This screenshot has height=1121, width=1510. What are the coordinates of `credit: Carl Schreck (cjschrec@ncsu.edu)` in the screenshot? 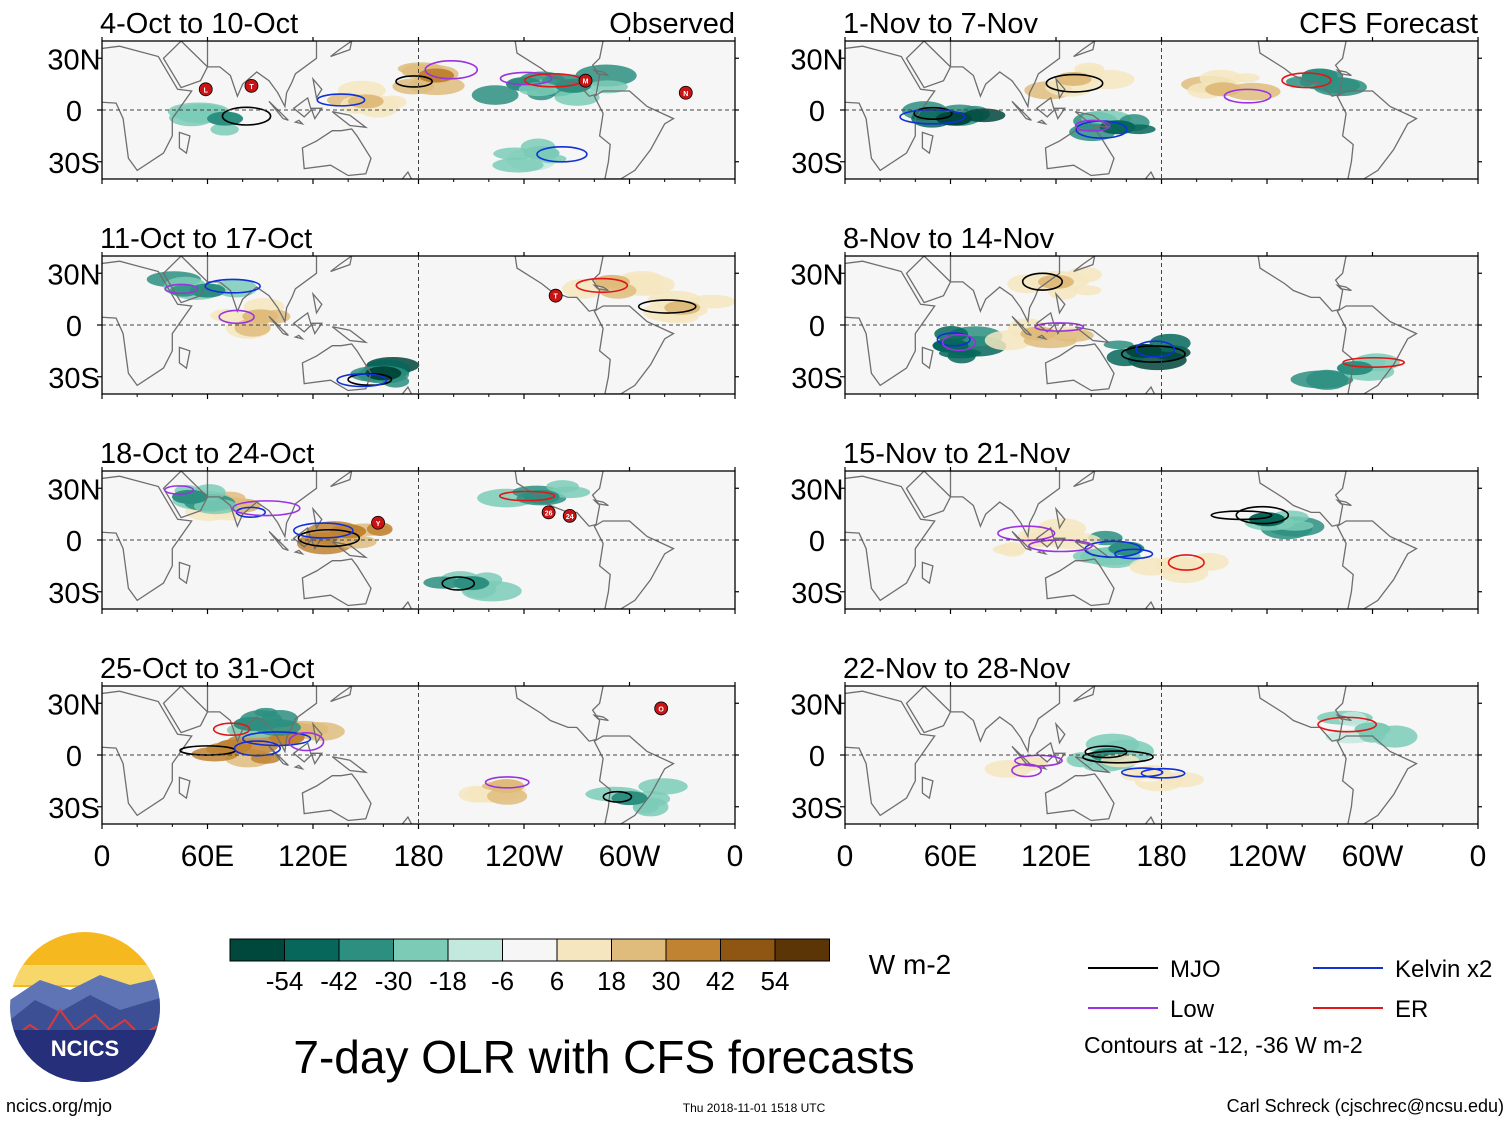 It's located at (1365, 1106).